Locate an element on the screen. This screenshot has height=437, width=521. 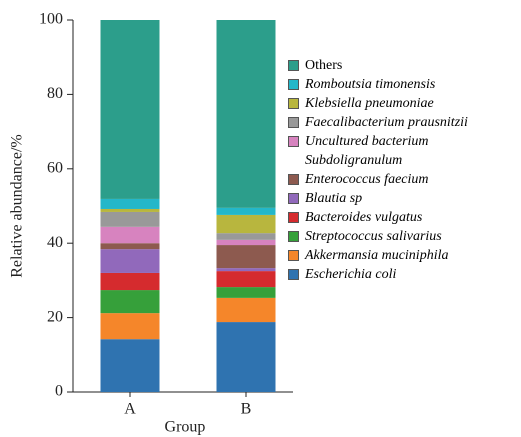
y-tick-label: 80 is located at coordinates (55, 93).